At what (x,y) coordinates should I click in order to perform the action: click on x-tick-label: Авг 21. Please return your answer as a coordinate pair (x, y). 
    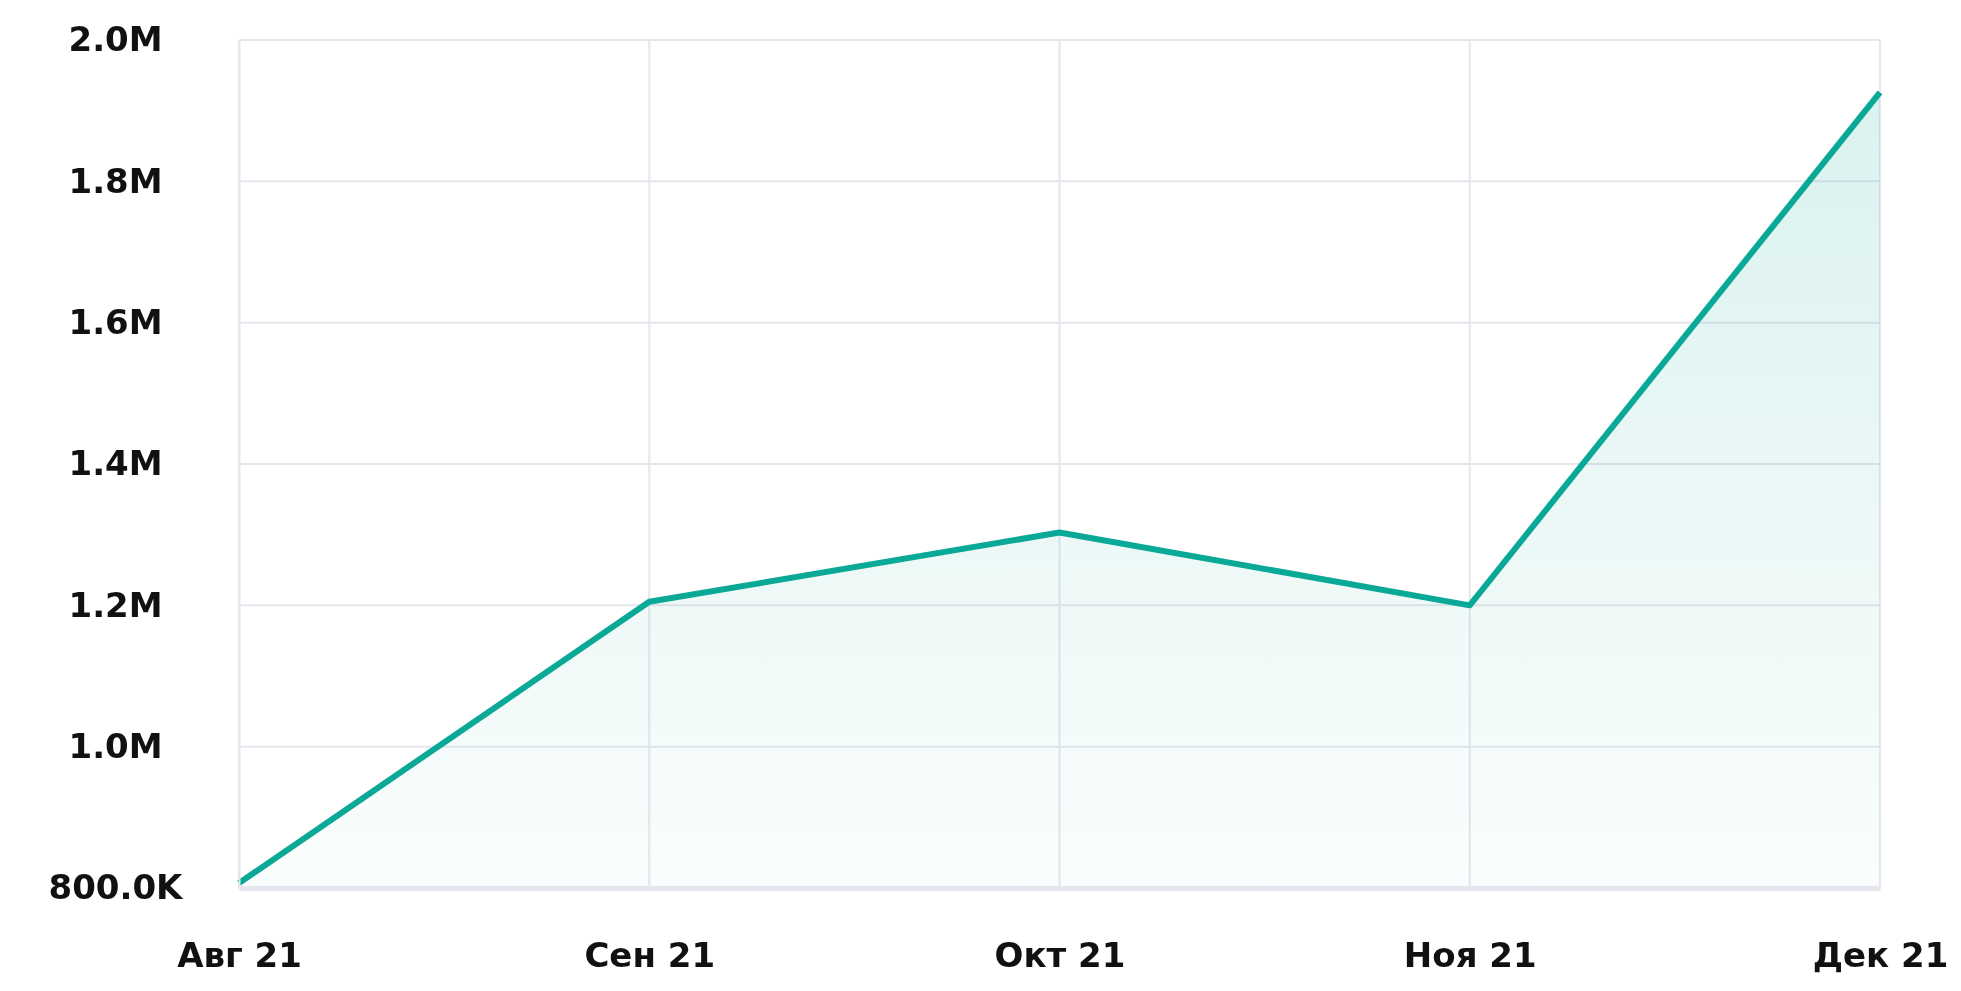
    Looking at the image, I should click on (239, 955).